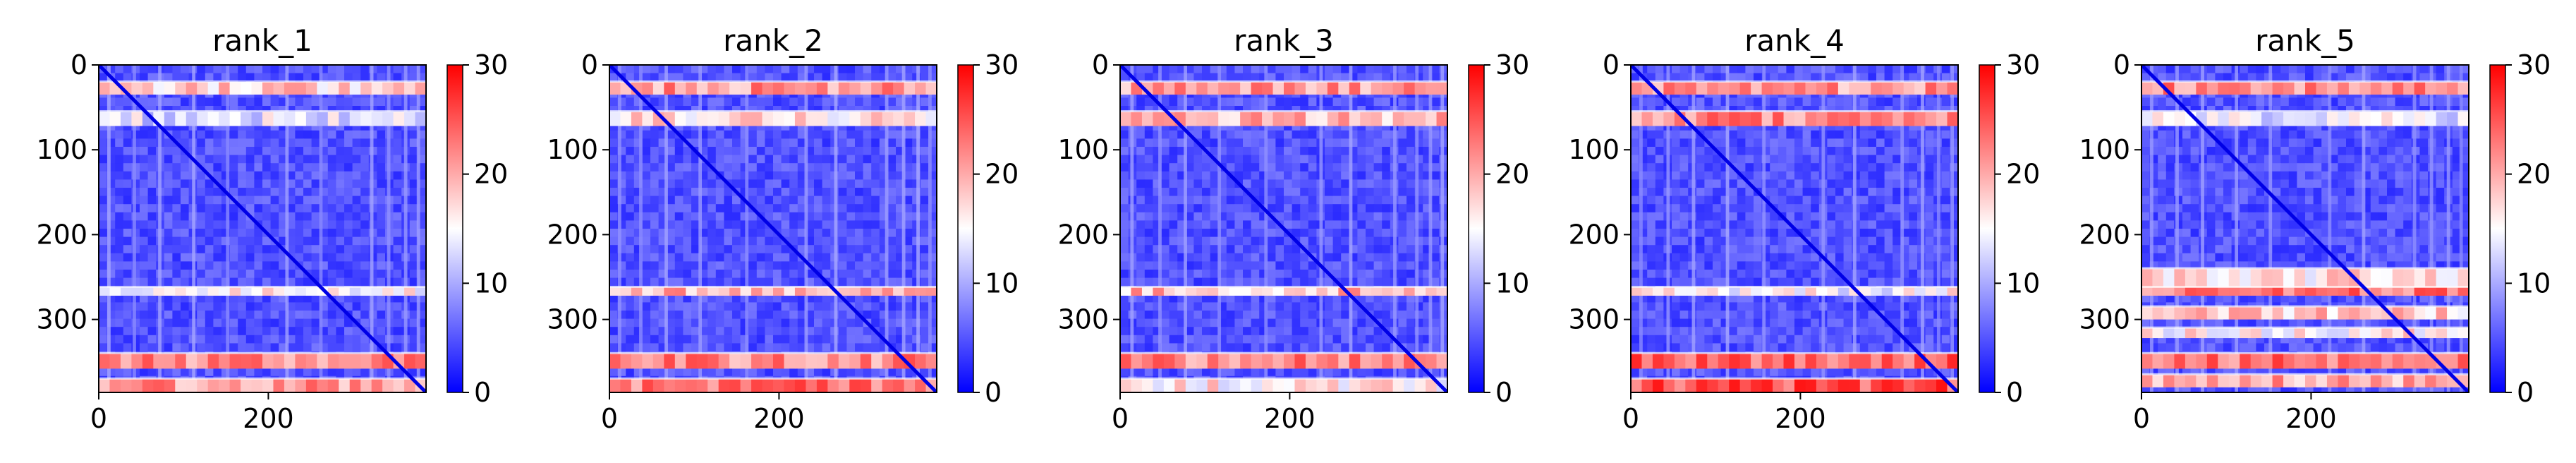 The height and width of the screenshot is (463, 2576). I want to click on panel-title: rank_2, so click(773, 40).